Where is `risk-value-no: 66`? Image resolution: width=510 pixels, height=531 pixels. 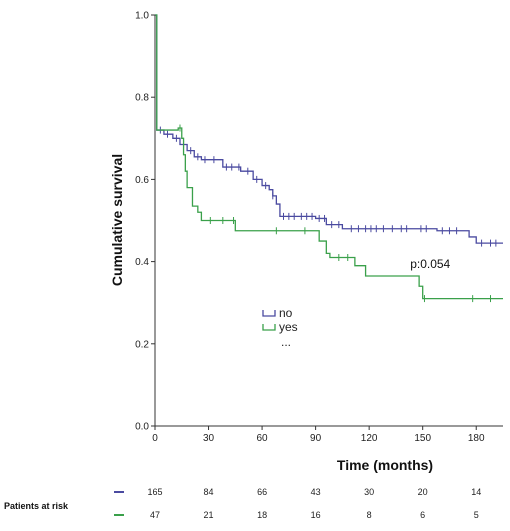 risk-value-no: 66 is located at coordinates (262, 492).